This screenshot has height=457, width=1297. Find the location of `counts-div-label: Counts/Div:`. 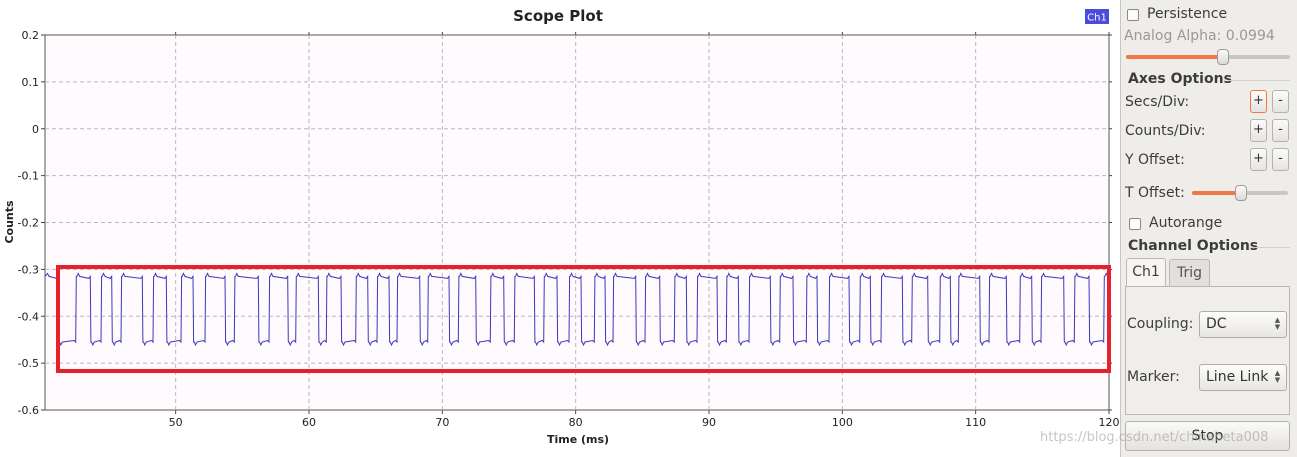

counts-div-label: Counts/Div: is located at coordinates (1165, 131).